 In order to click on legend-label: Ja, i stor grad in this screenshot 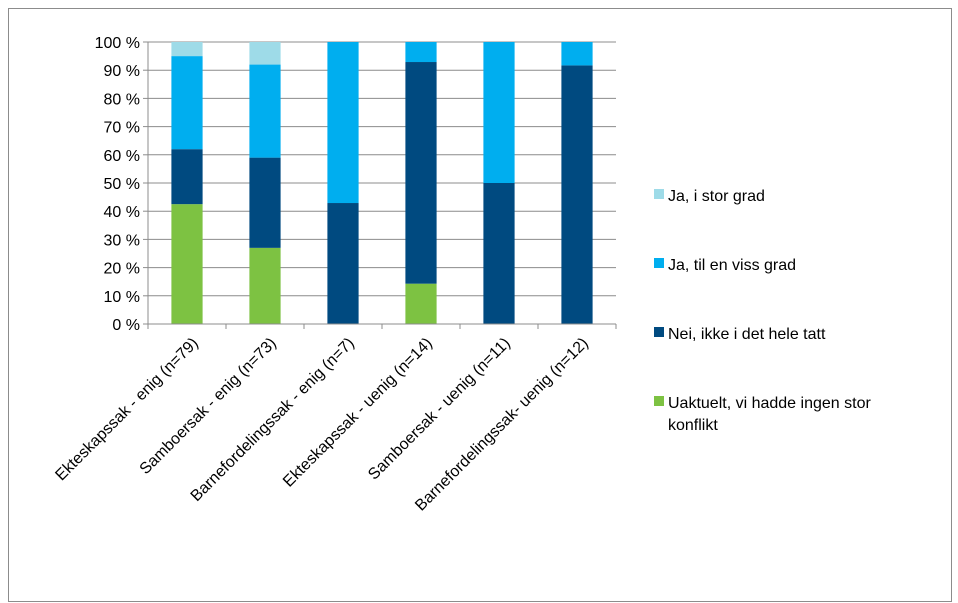, I will do `click(716, 196)`.